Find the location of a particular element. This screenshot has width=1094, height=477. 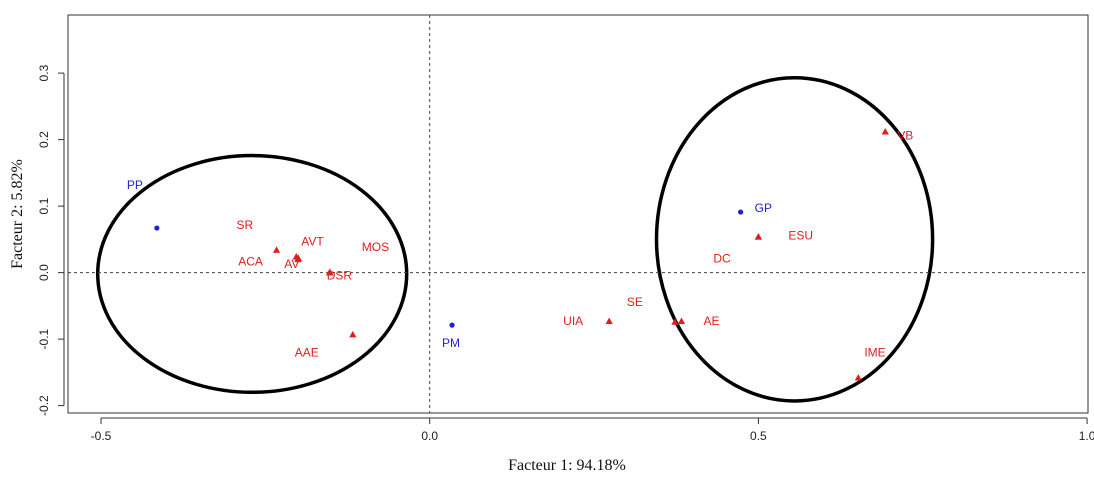

y-axis: -0.2 -0.1 0.0 0.1 0.2 0.3 is located at coordinates (51, 240).